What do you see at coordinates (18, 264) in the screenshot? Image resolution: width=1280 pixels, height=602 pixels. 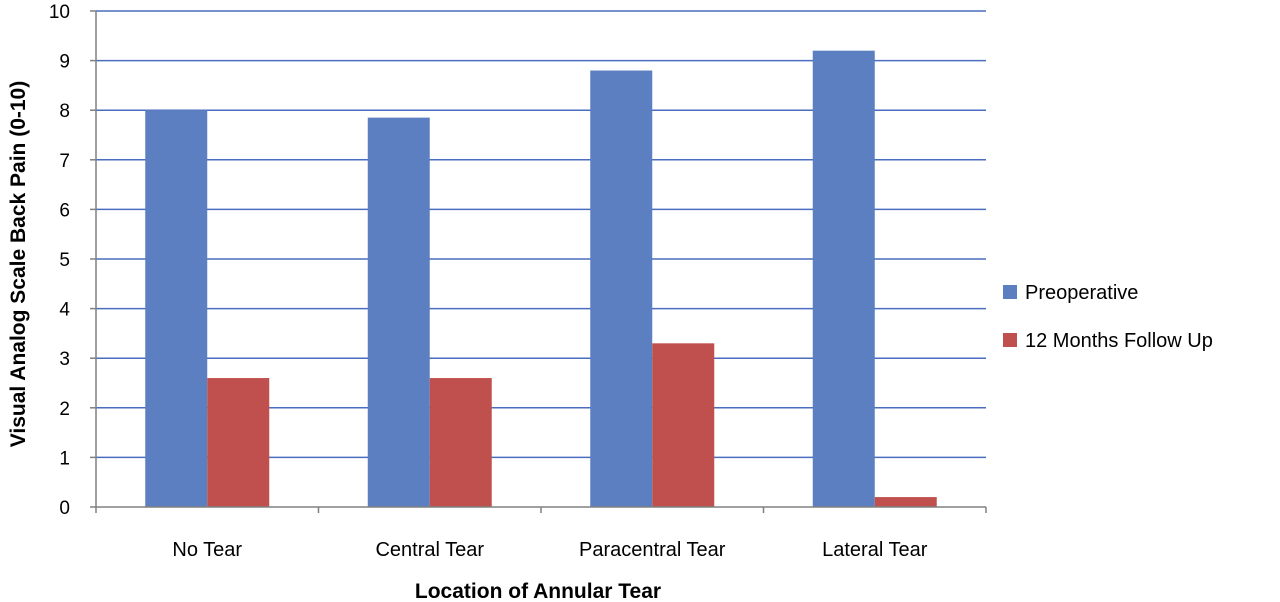 I see `y-axis-title: Visual Analog Scale Back Pain (0-10)` at bounding box center [18, 264].